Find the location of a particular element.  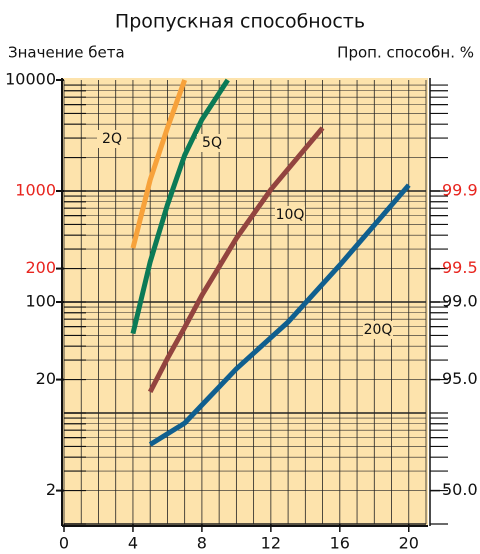

y-tick-label: 20 is located at coordinates (46, 378).